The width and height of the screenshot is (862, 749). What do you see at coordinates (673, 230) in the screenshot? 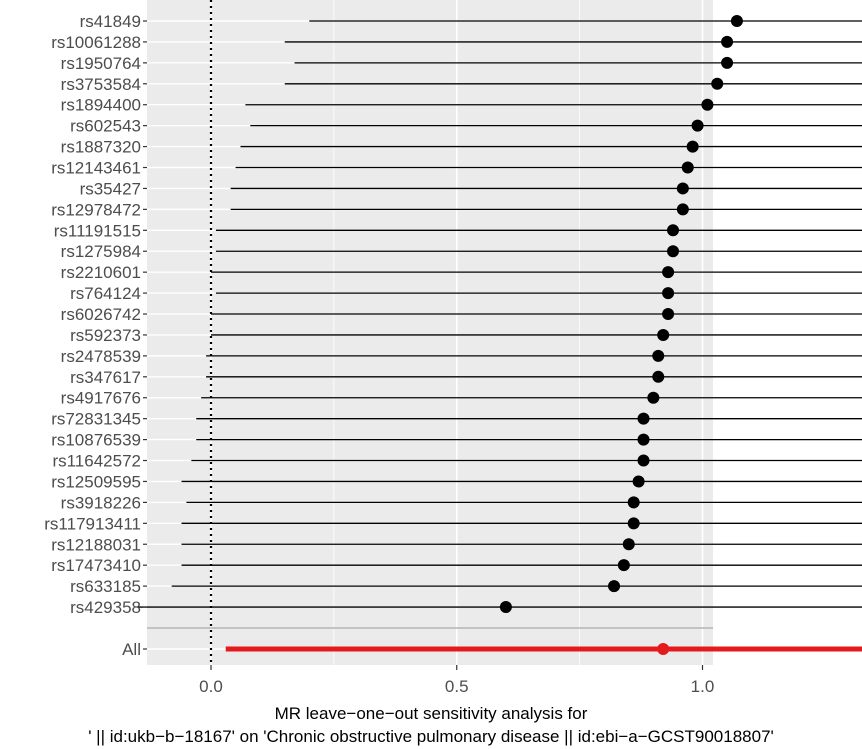
I see `point-rs11191515` at bounding box center [673, 230].